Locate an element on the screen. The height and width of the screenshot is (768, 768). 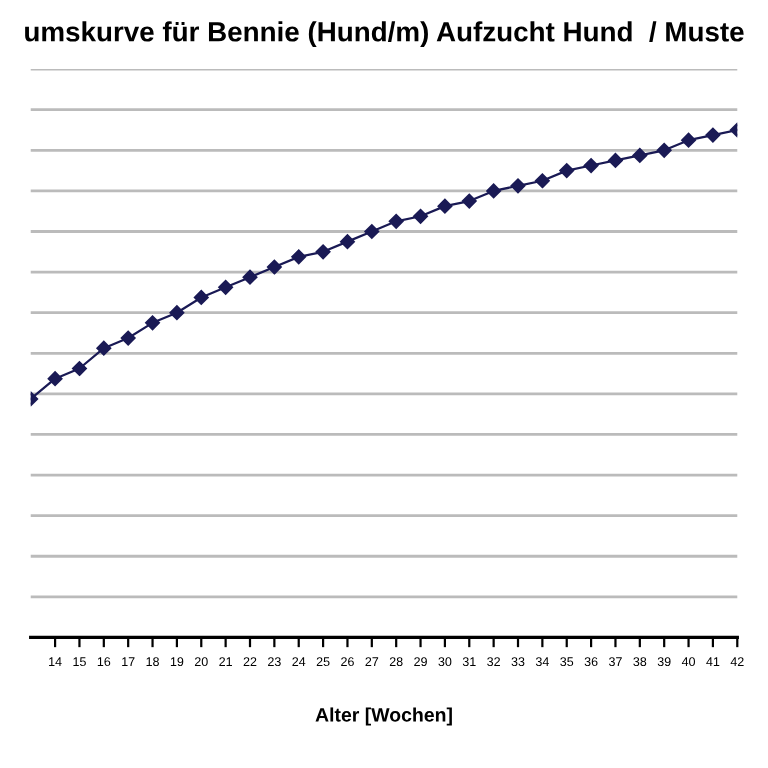
chart-title: umskurve für Bennie (Hund/m) Aufzucht Hund / Muste is located at coordinates (384, 34).